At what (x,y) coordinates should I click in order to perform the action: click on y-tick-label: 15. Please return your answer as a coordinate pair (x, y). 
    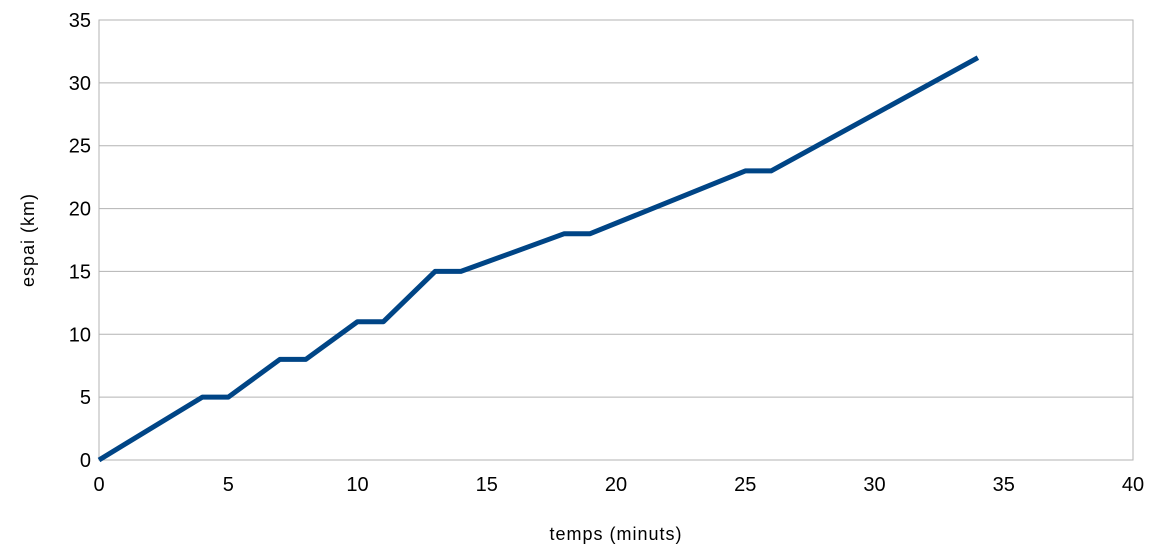
    Looking at the image, I should click on (80, 272).